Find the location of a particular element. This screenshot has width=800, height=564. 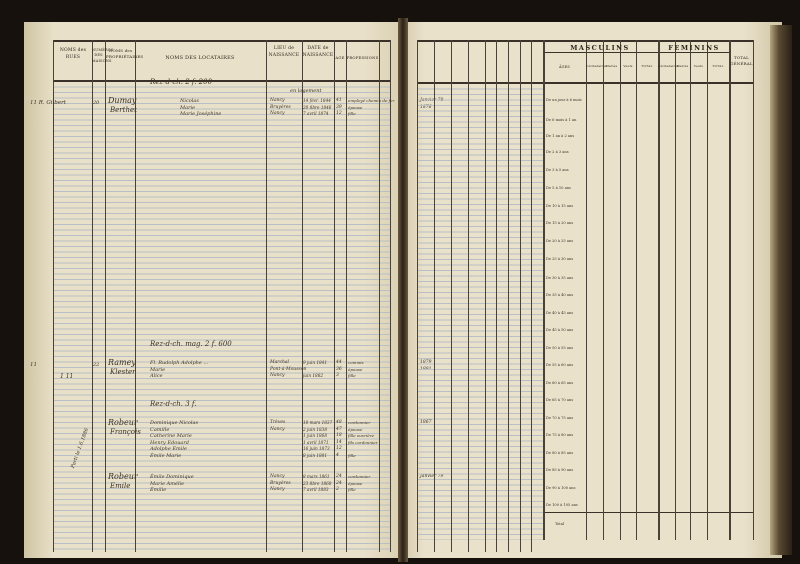

profession: commis is located at coordinates (356, 362).